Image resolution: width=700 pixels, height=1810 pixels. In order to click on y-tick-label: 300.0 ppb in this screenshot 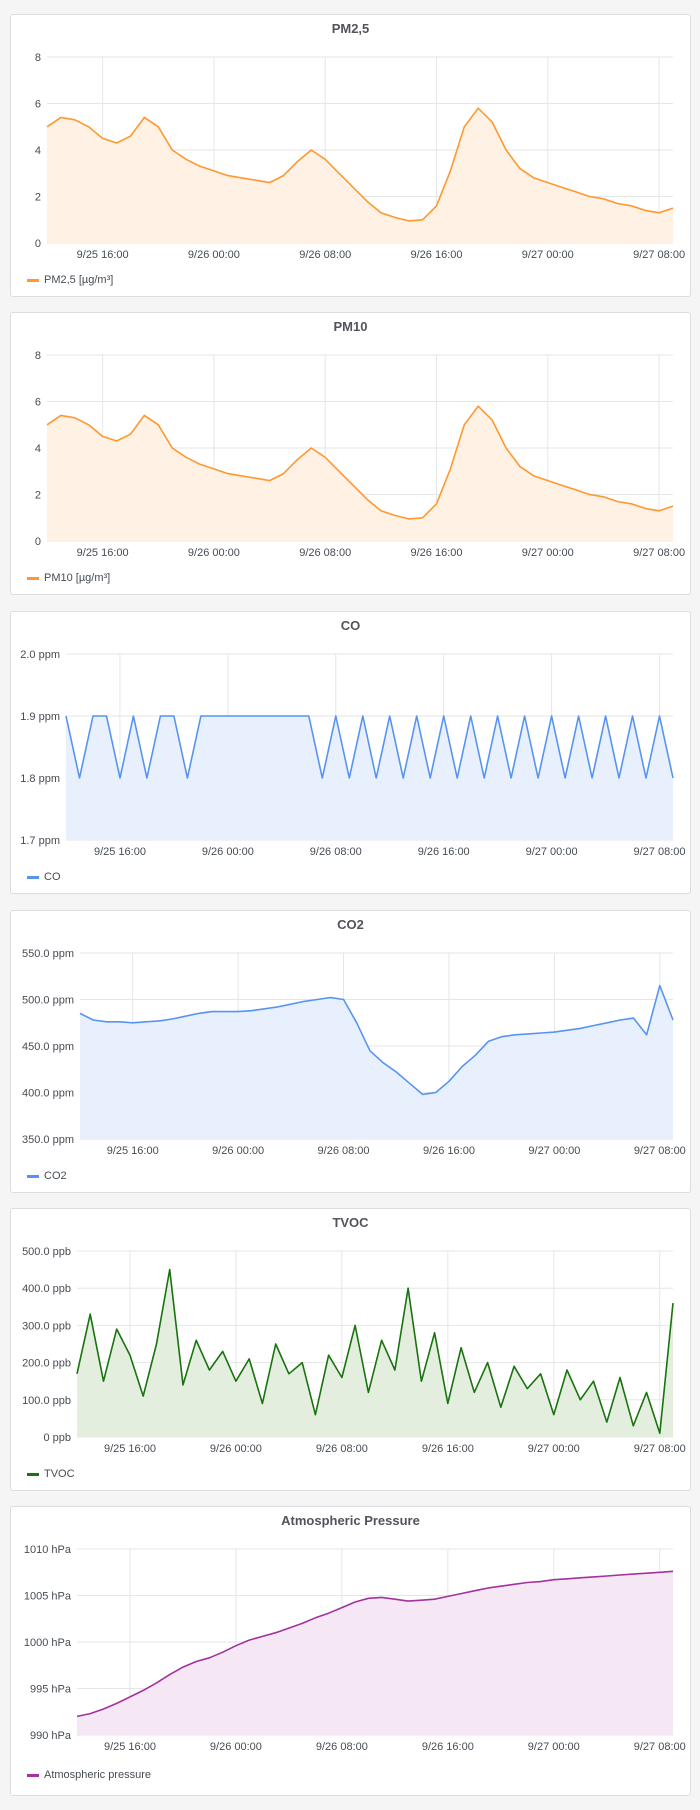, I will do `click(46, 1326)`.